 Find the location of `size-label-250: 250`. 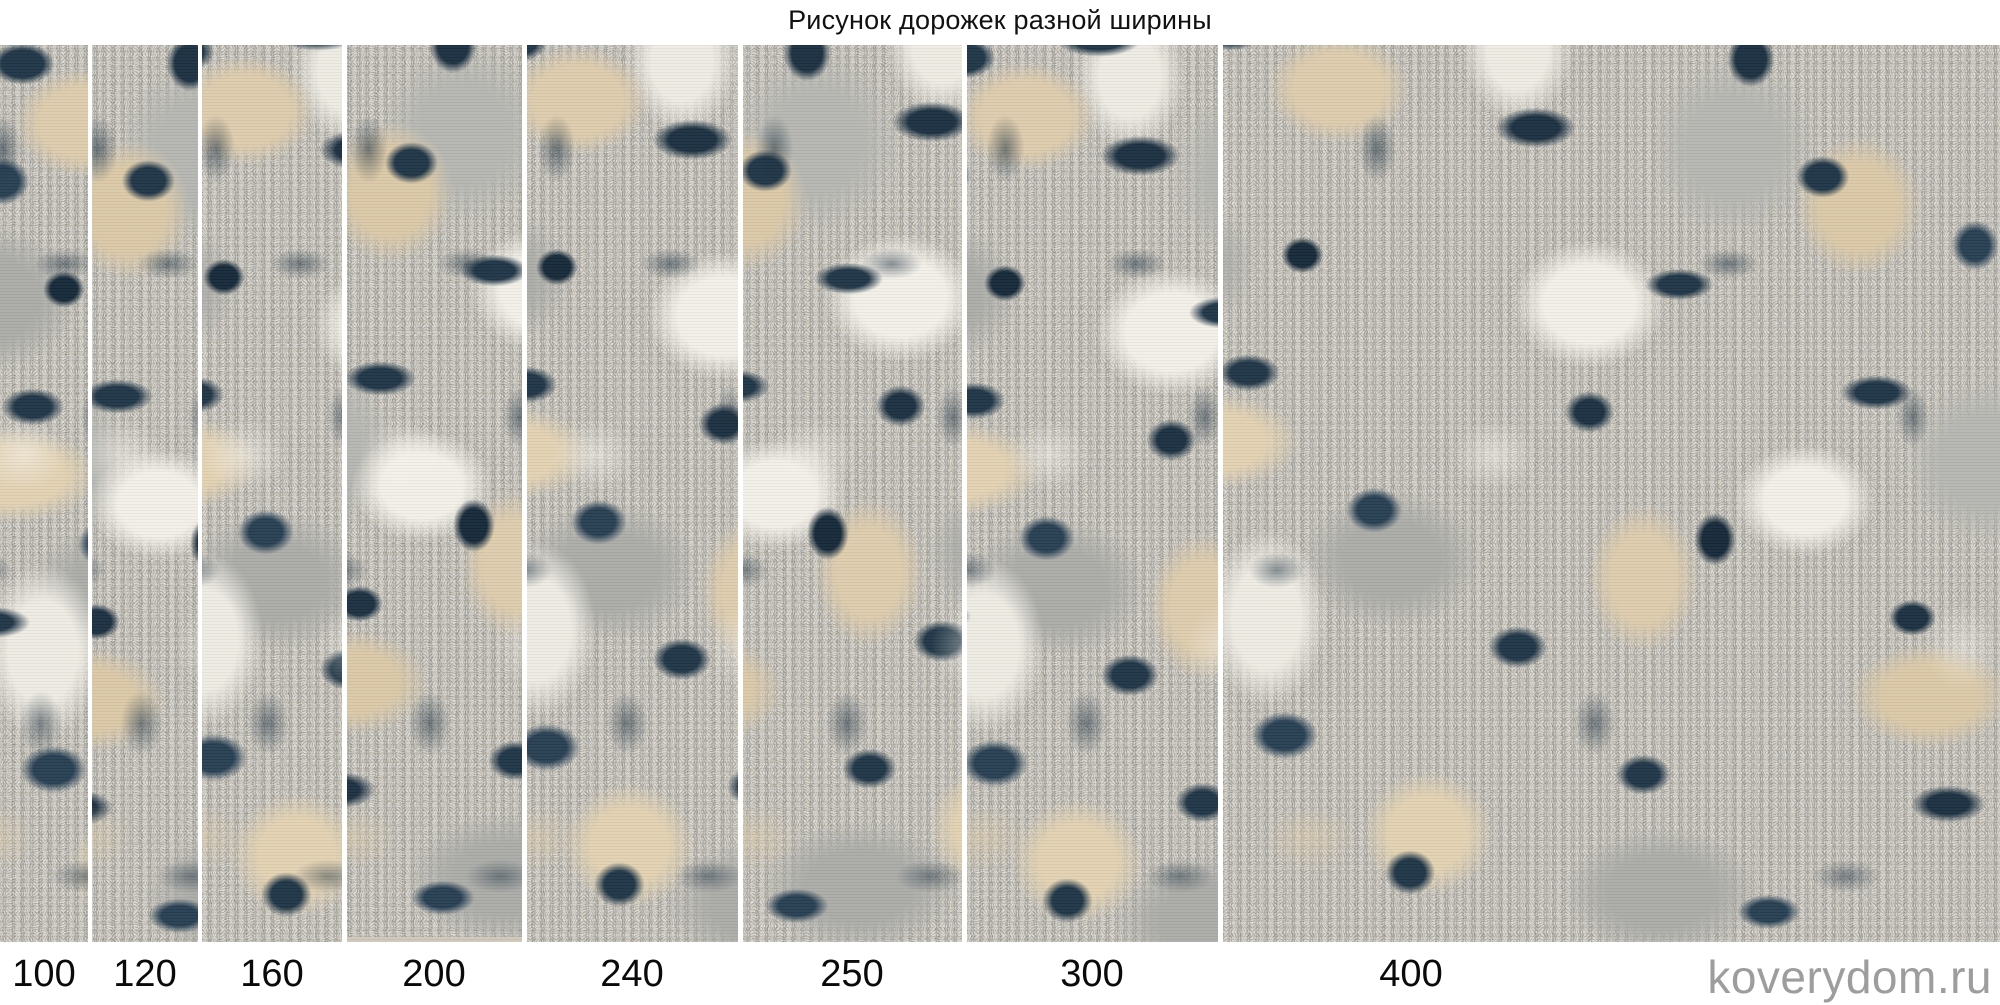

size-label-250: 250 is located at coordinates (852, 974).